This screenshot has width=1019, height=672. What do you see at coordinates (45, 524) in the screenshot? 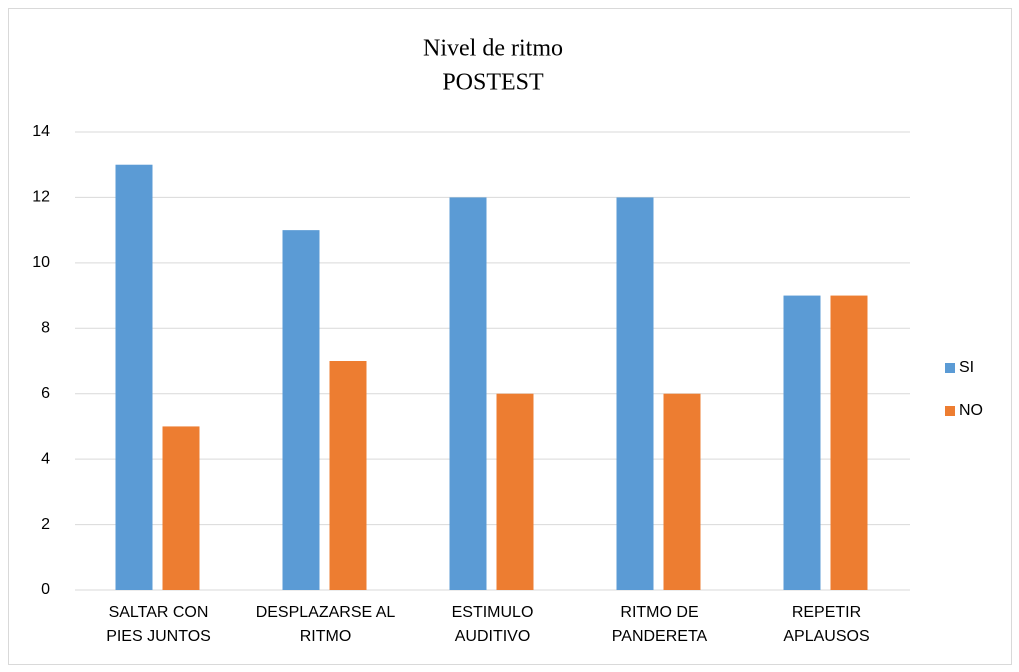
I see `y-tick-label: 2` at bounding box center [45, 524].